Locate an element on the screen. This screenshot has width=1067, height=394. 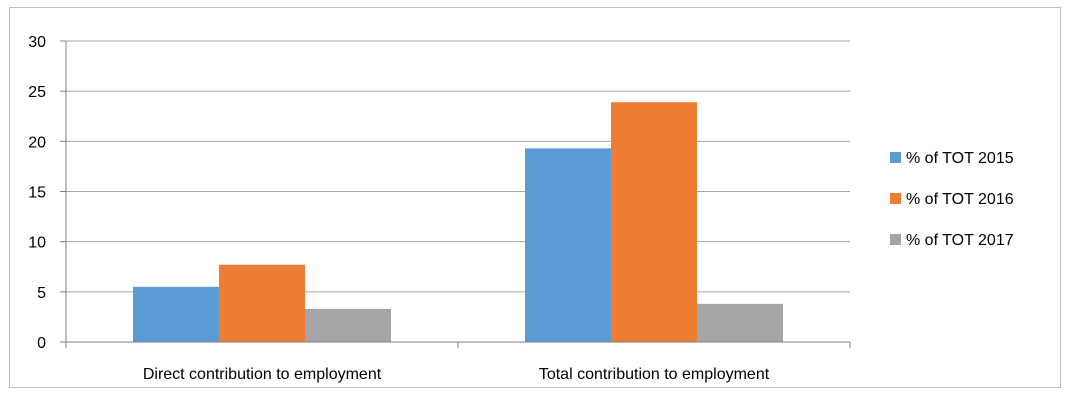
x-category-label: Total contribution to employment is located at coordinates (654, 374).